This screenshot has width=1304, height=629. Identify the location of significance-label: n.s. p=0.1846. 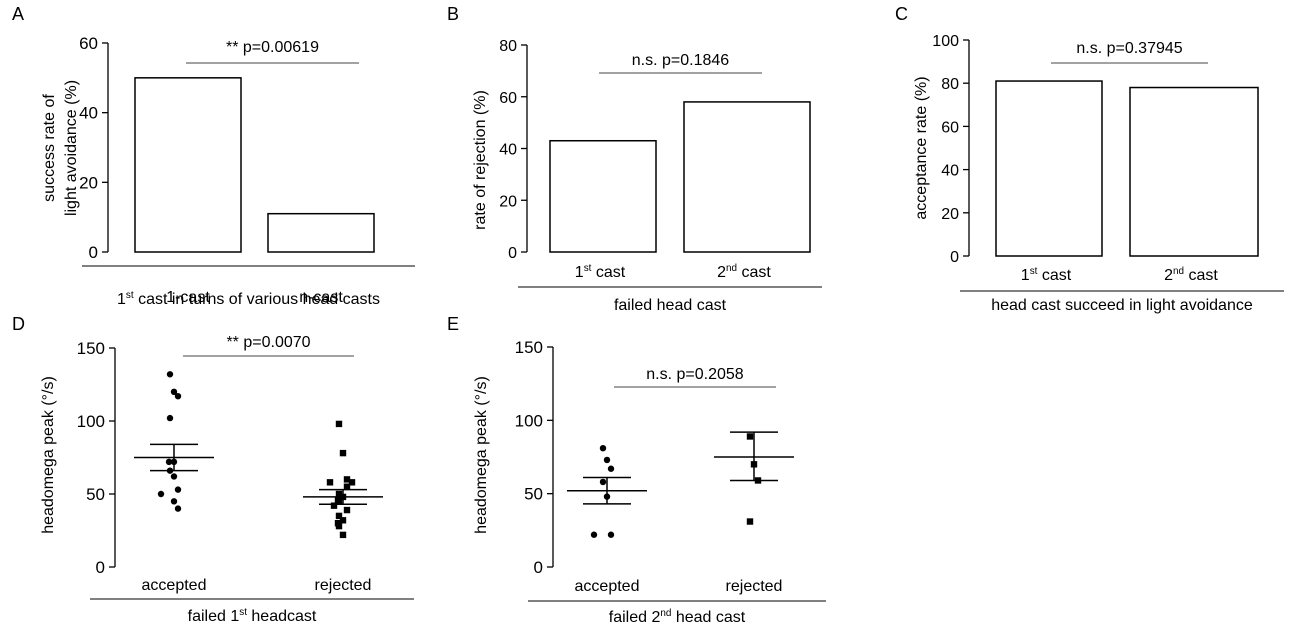
(681, 60).